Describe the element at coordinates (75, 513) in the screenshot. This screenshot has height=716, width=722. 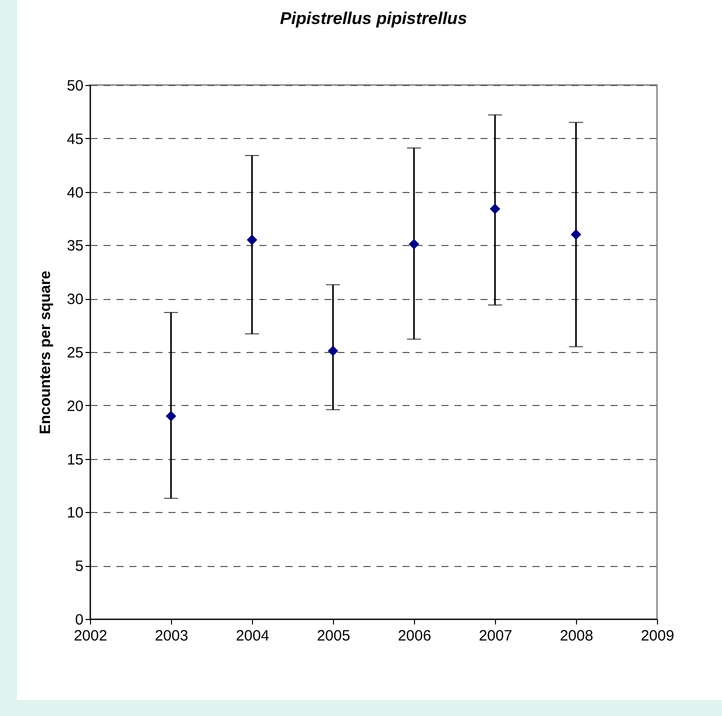
I see `y-tick-label: 10` at that location.